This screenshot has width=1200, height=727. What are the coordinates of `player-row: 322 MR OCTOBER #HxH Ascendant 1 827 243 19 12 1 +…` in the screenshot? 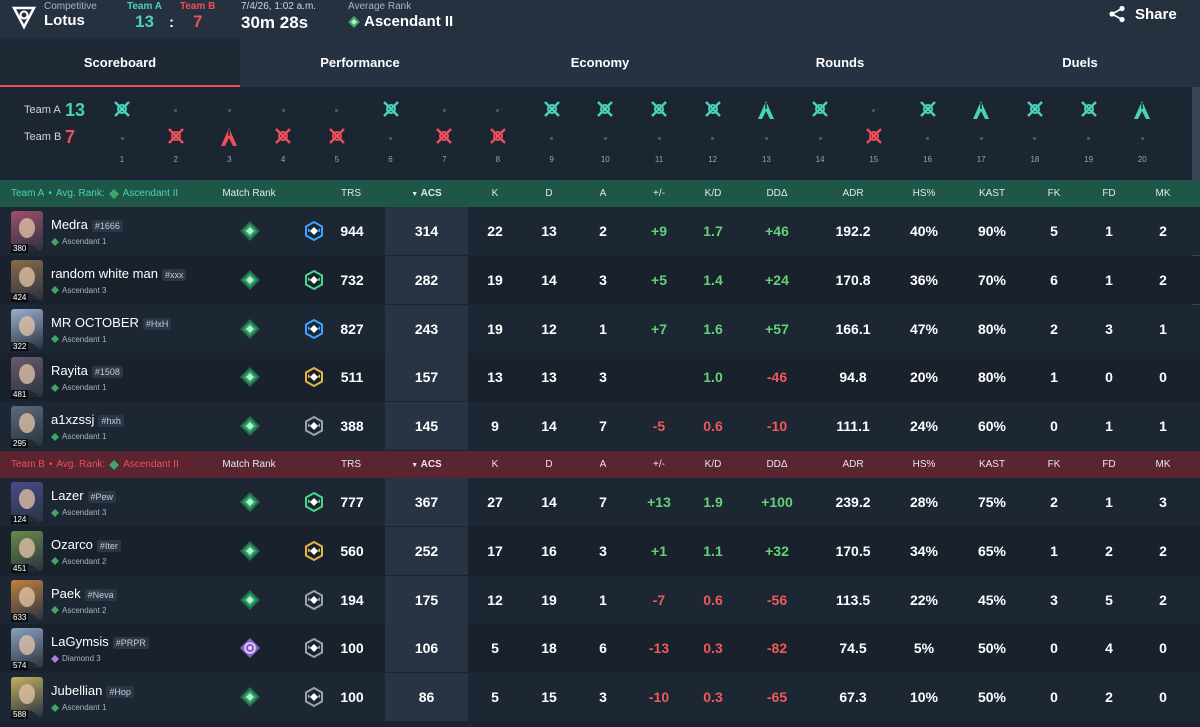 It's located at (600, 328).